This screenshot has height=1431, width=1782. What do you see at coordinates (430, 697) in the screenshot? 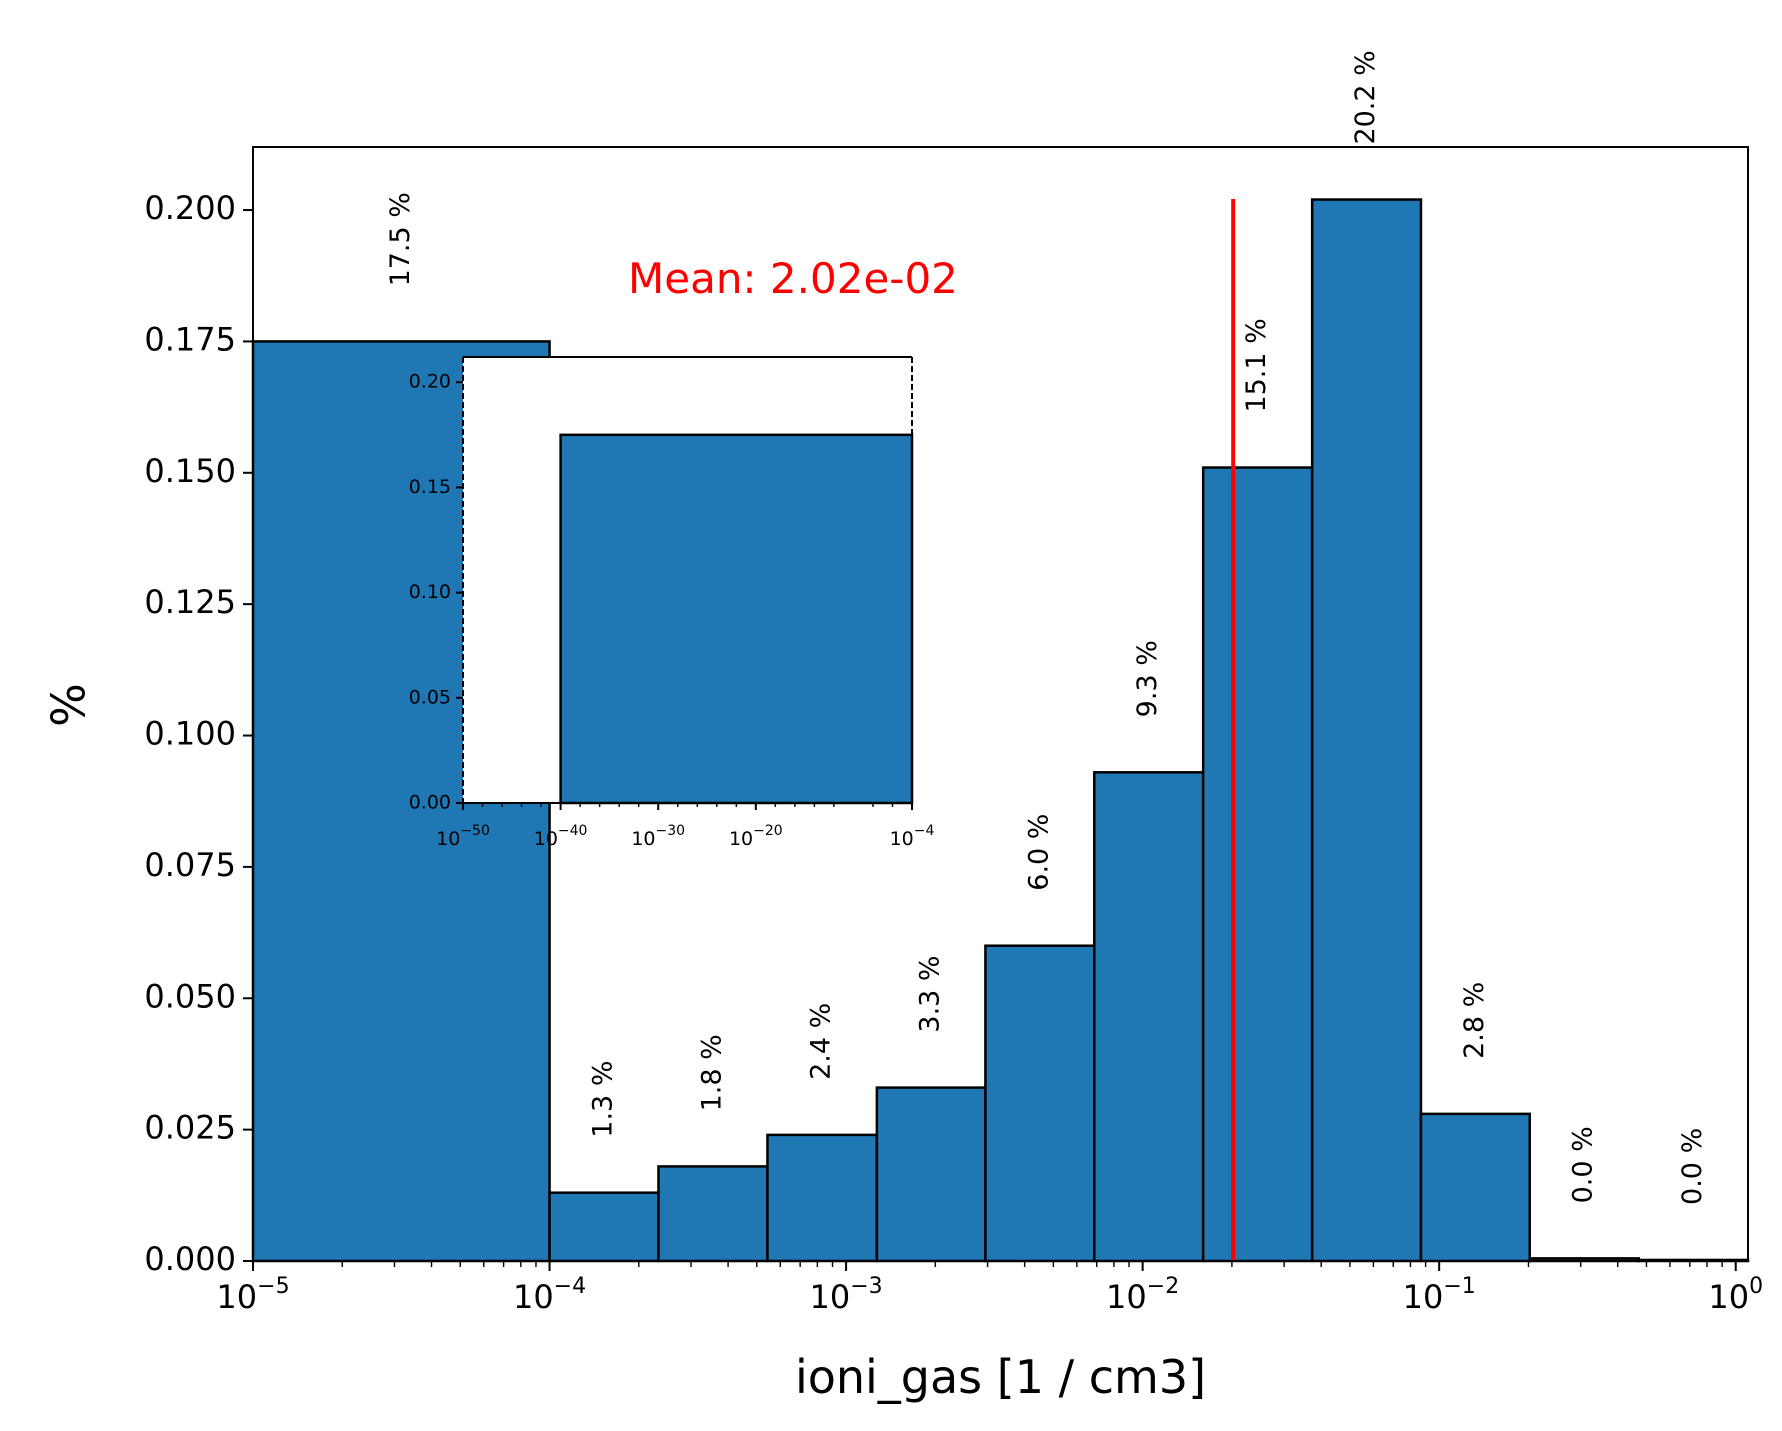
I see `inset-y-tick-label: 0.05` at bounding box center [430, 697].